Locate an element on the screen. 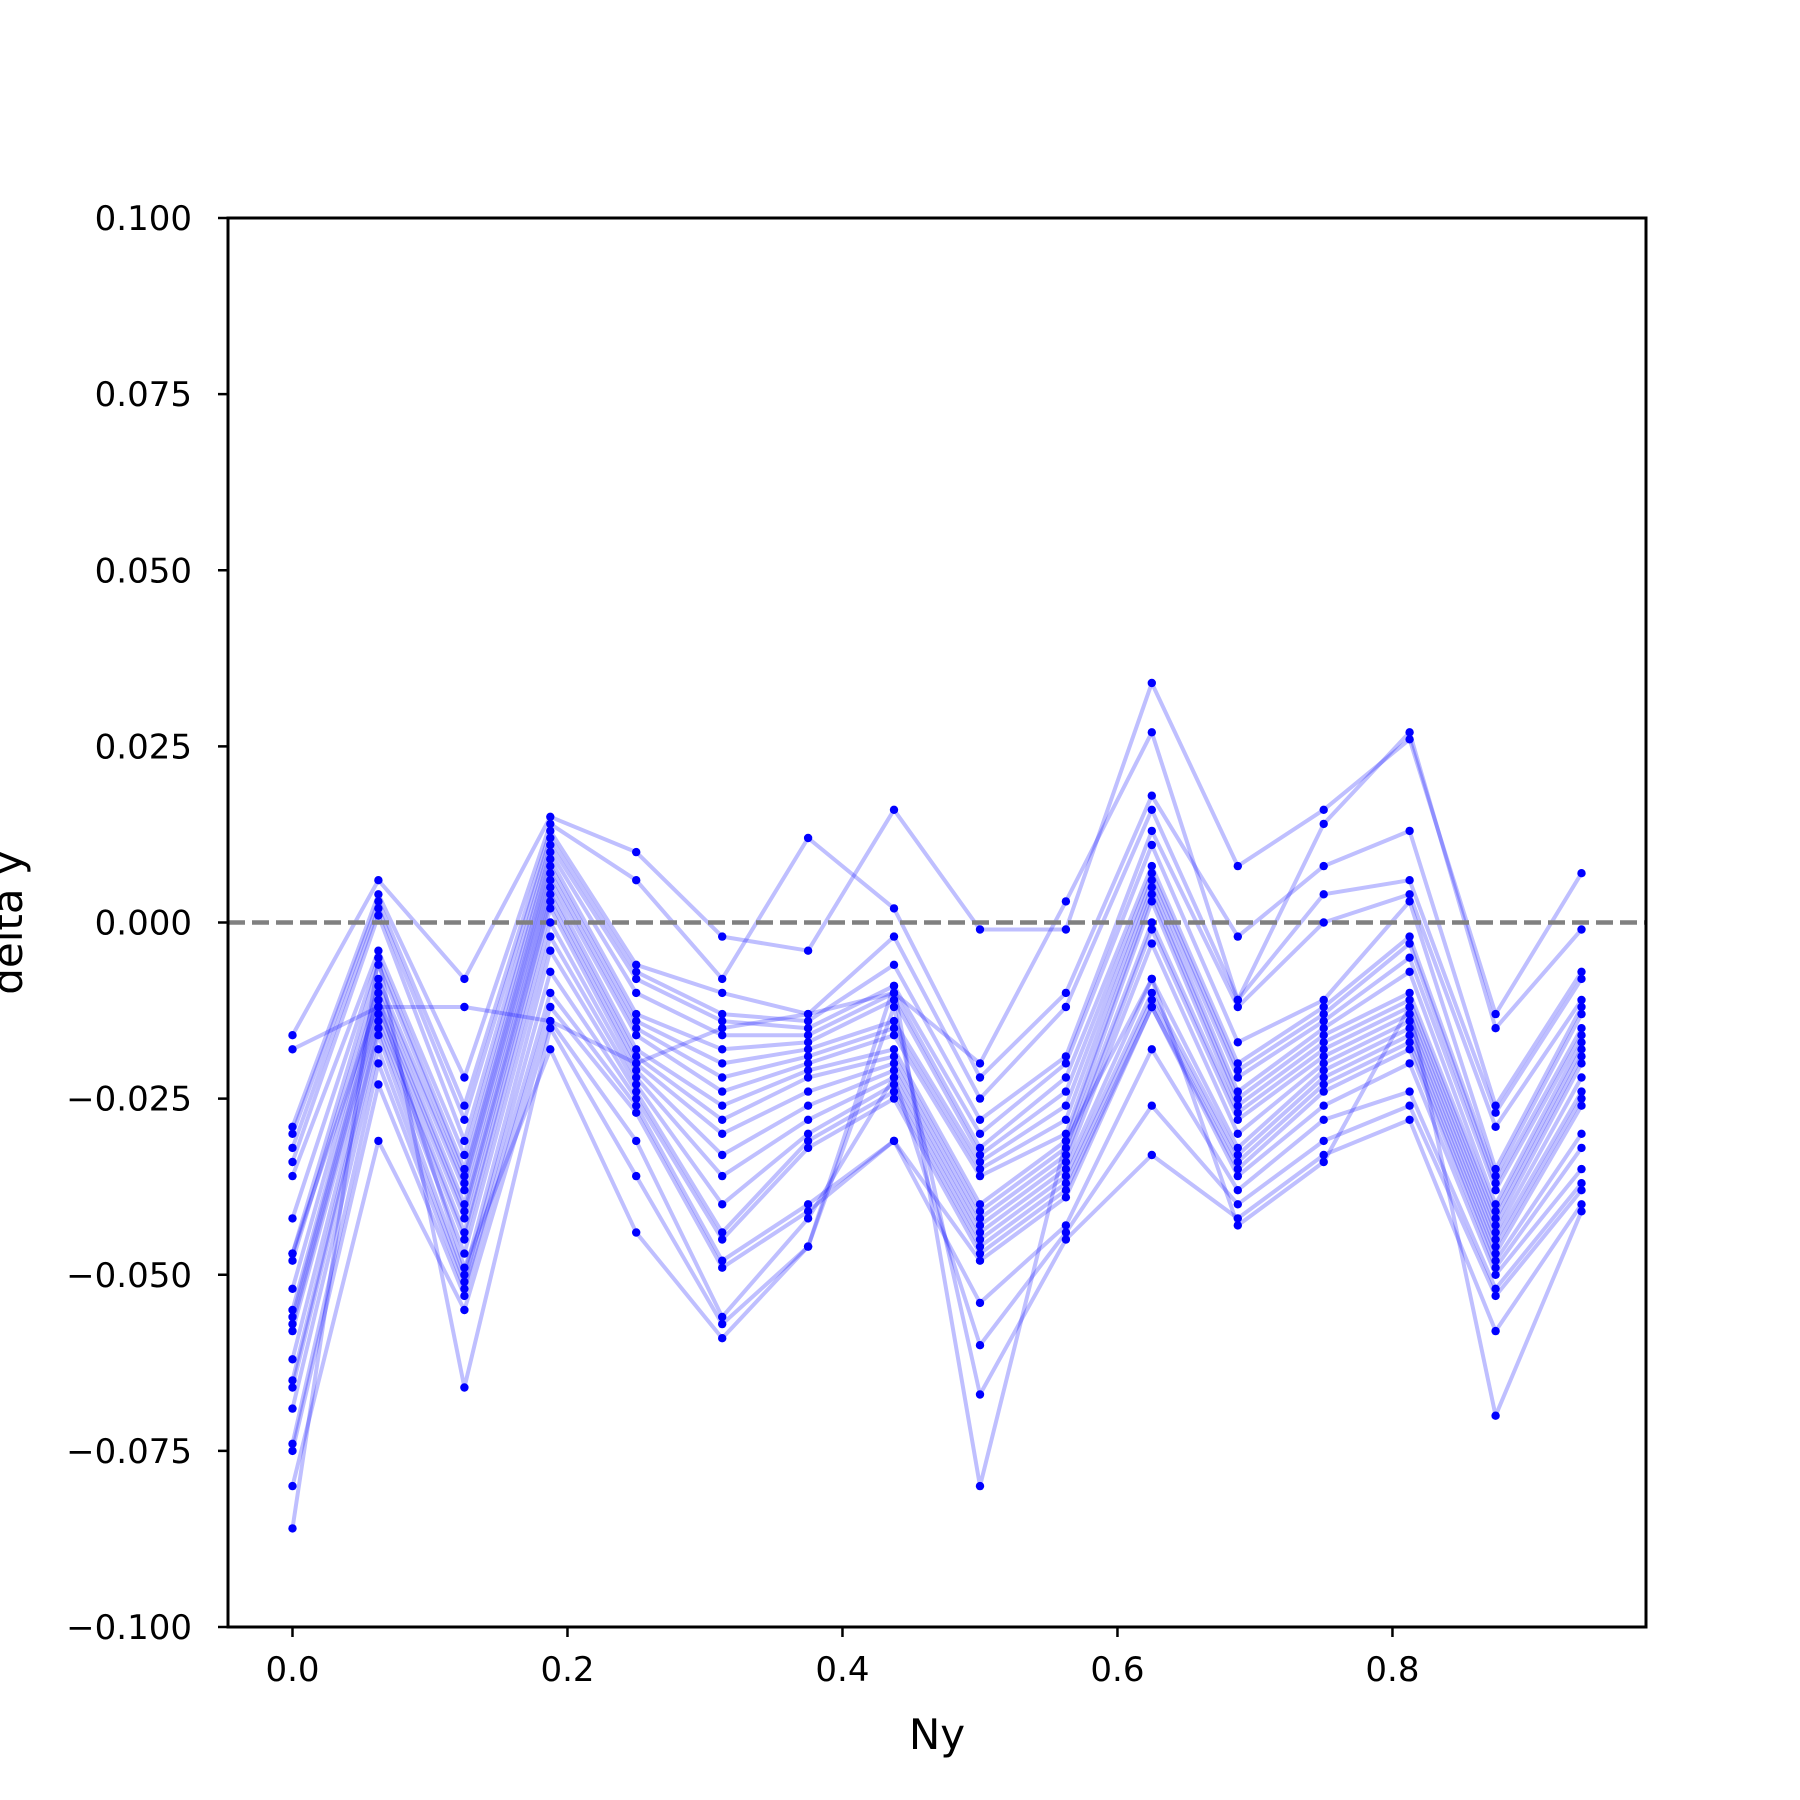 The width and height of the screenshot is (1800, 1800). y-tick-label: 0.025 is located at coordinates (143, 747).